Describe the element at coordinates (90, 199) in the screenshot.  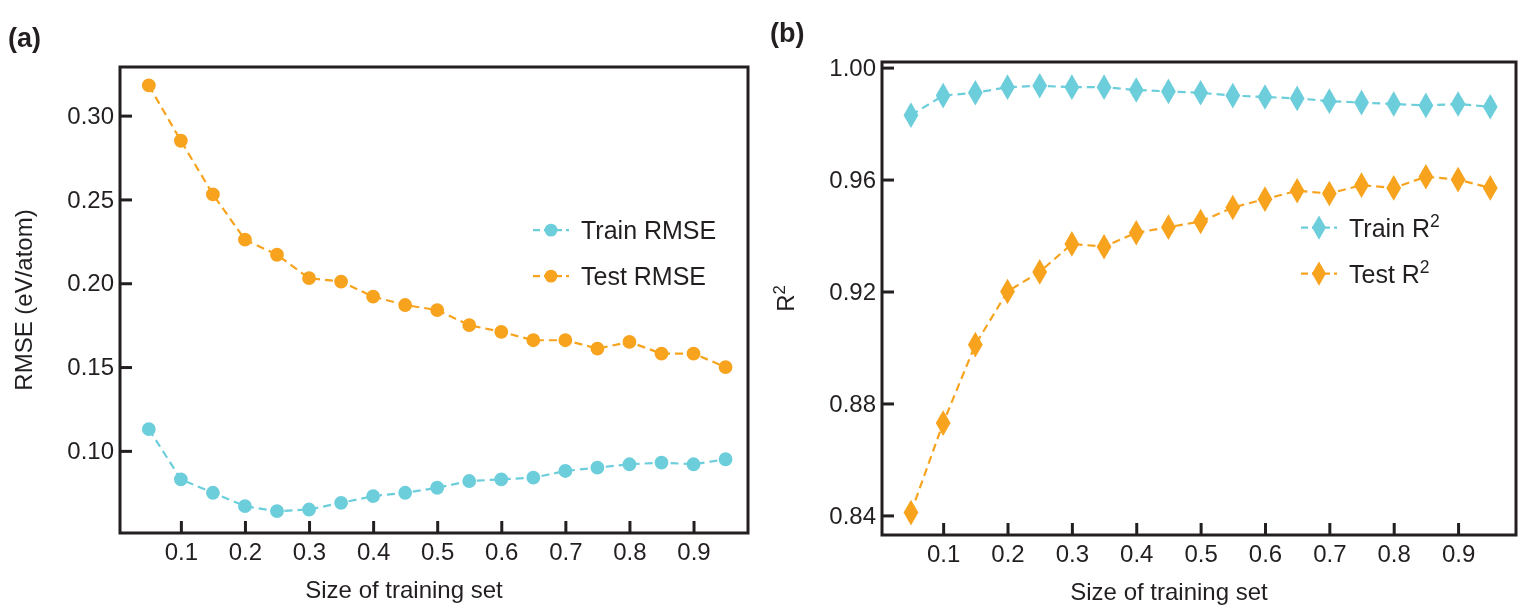
I see `y-tick-label: 0.25` at that location.